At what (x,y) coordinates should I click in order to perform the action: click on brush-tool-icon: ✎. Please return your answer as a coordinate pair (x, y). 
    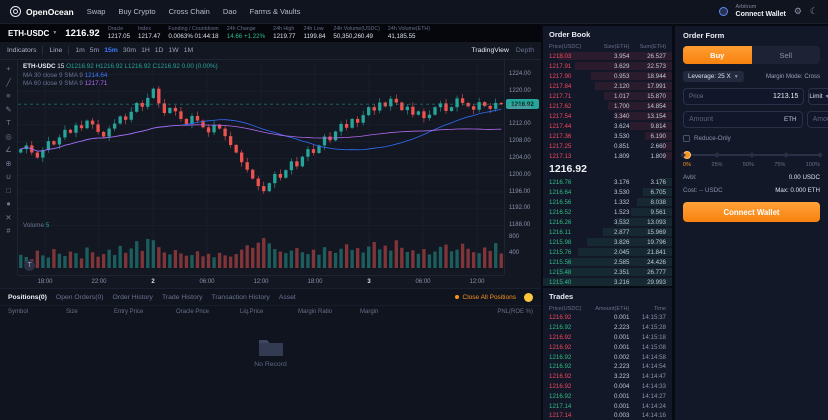
    Looking at the image, I should click on (8, 109).